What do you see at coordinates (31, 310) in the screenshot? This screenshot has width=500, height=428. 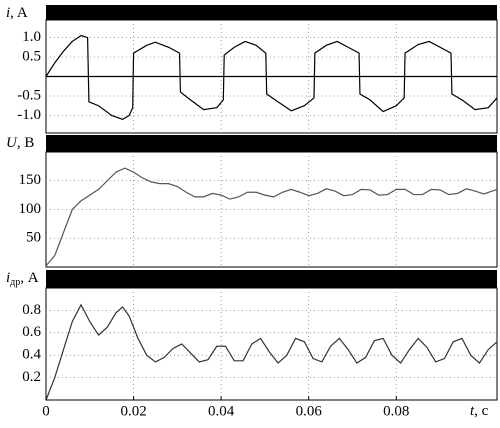 I see `y-tick-label: 0.8` at bounding box center [31, 310].